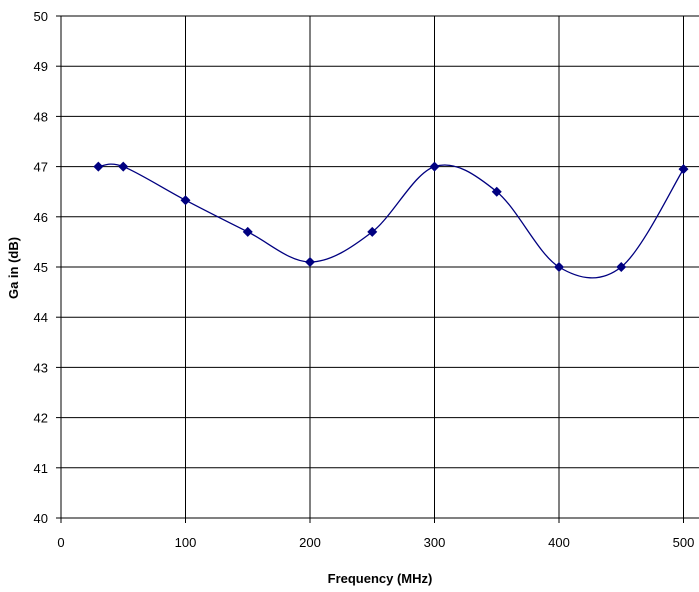  I want to click on y-tick-label: 45, so click(41, 267).